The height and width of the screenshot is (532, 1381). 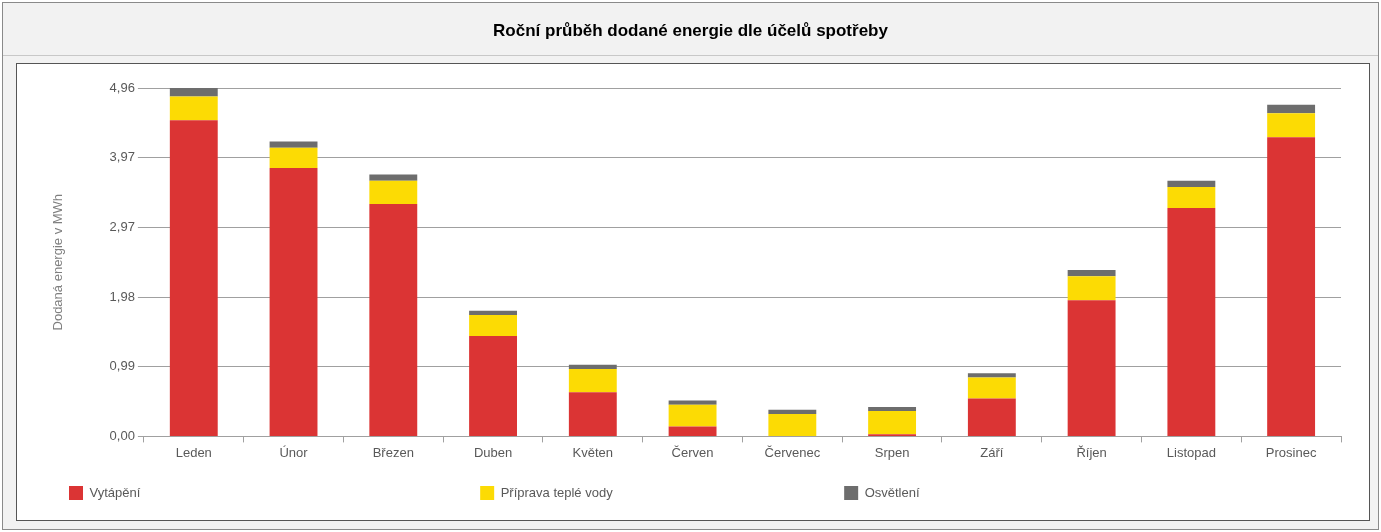 I want to click on x-tick-label: Únor, so click(x=294, y=452).